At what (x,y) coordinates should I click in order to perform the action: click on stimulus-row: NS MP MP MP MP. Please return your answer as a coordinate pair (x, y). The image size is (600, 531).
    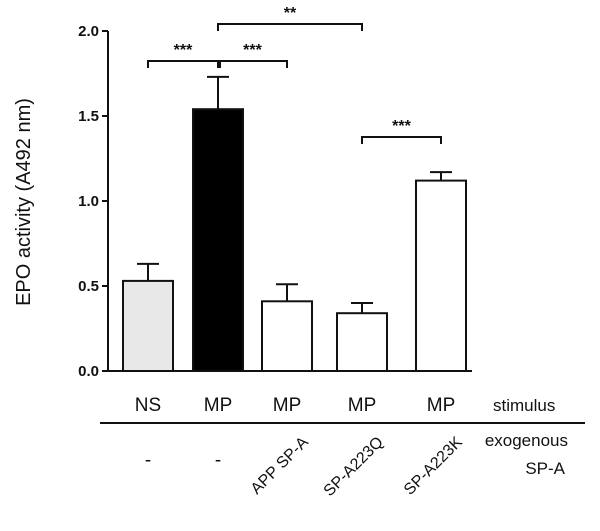
    Looking at the image, I should click on (295, 405).